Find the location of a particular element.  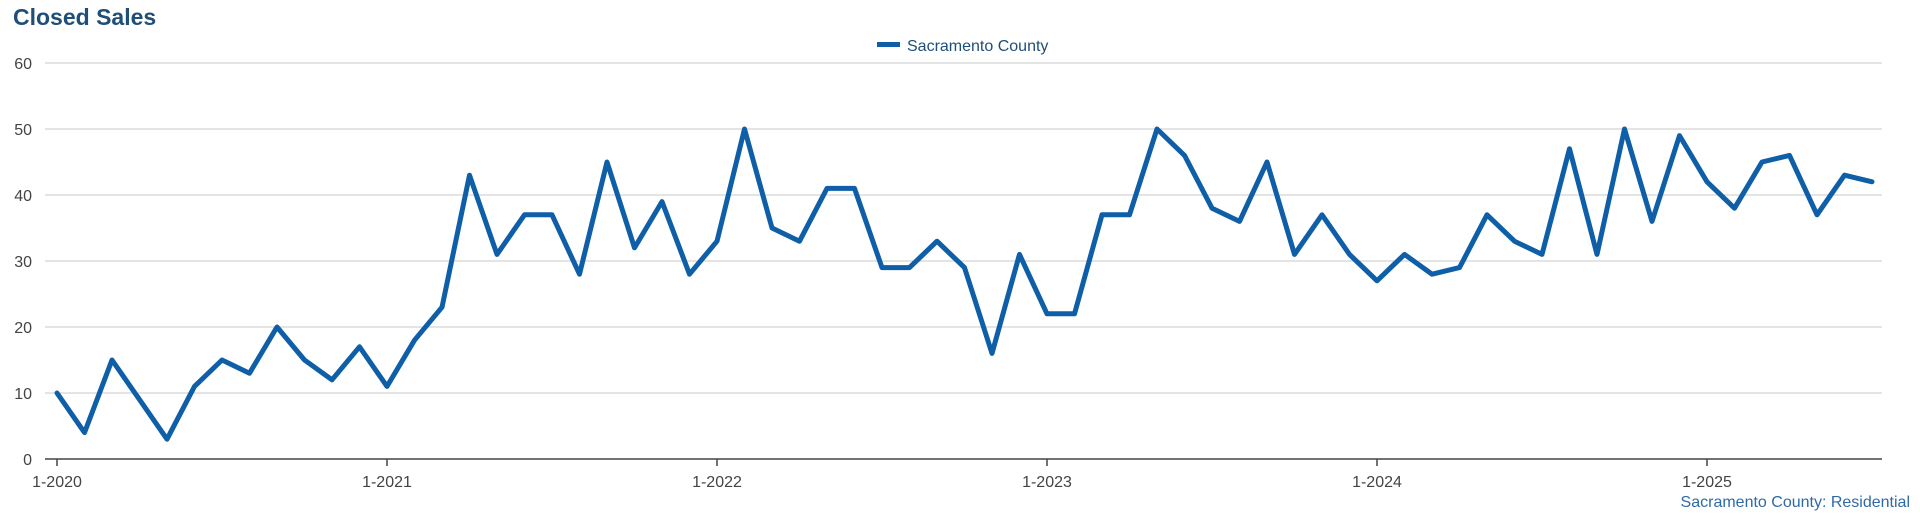

x-tick-label: 1-2025 is located at coordinates (1707, 482).